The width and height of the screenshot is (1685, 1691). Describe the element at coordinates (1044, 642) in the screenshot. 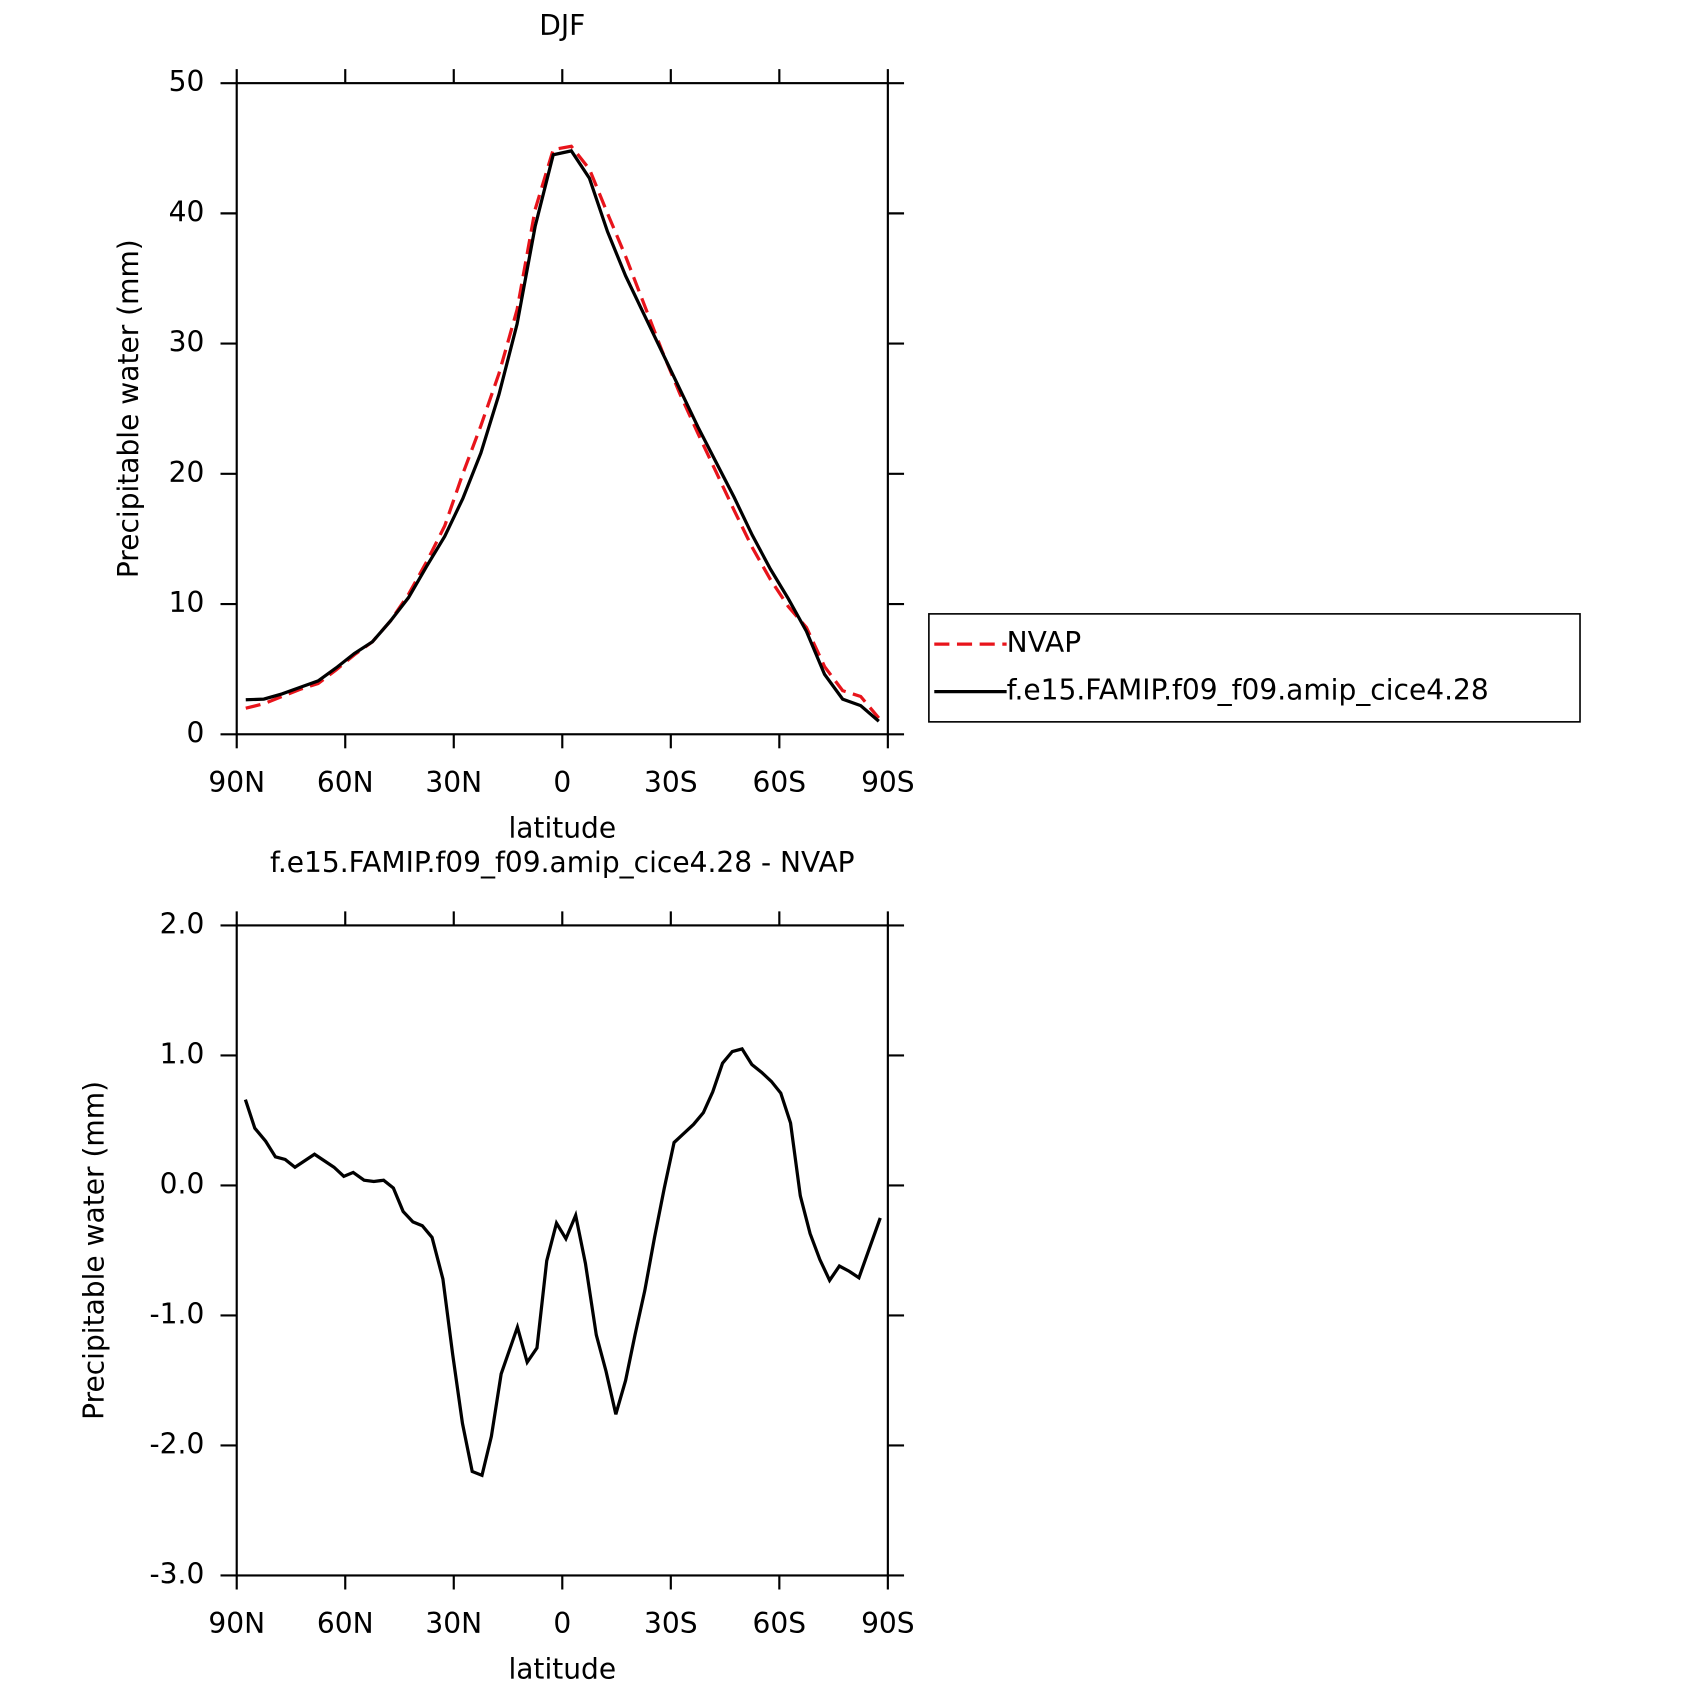

I see `legend-label: NVAP` at that location.